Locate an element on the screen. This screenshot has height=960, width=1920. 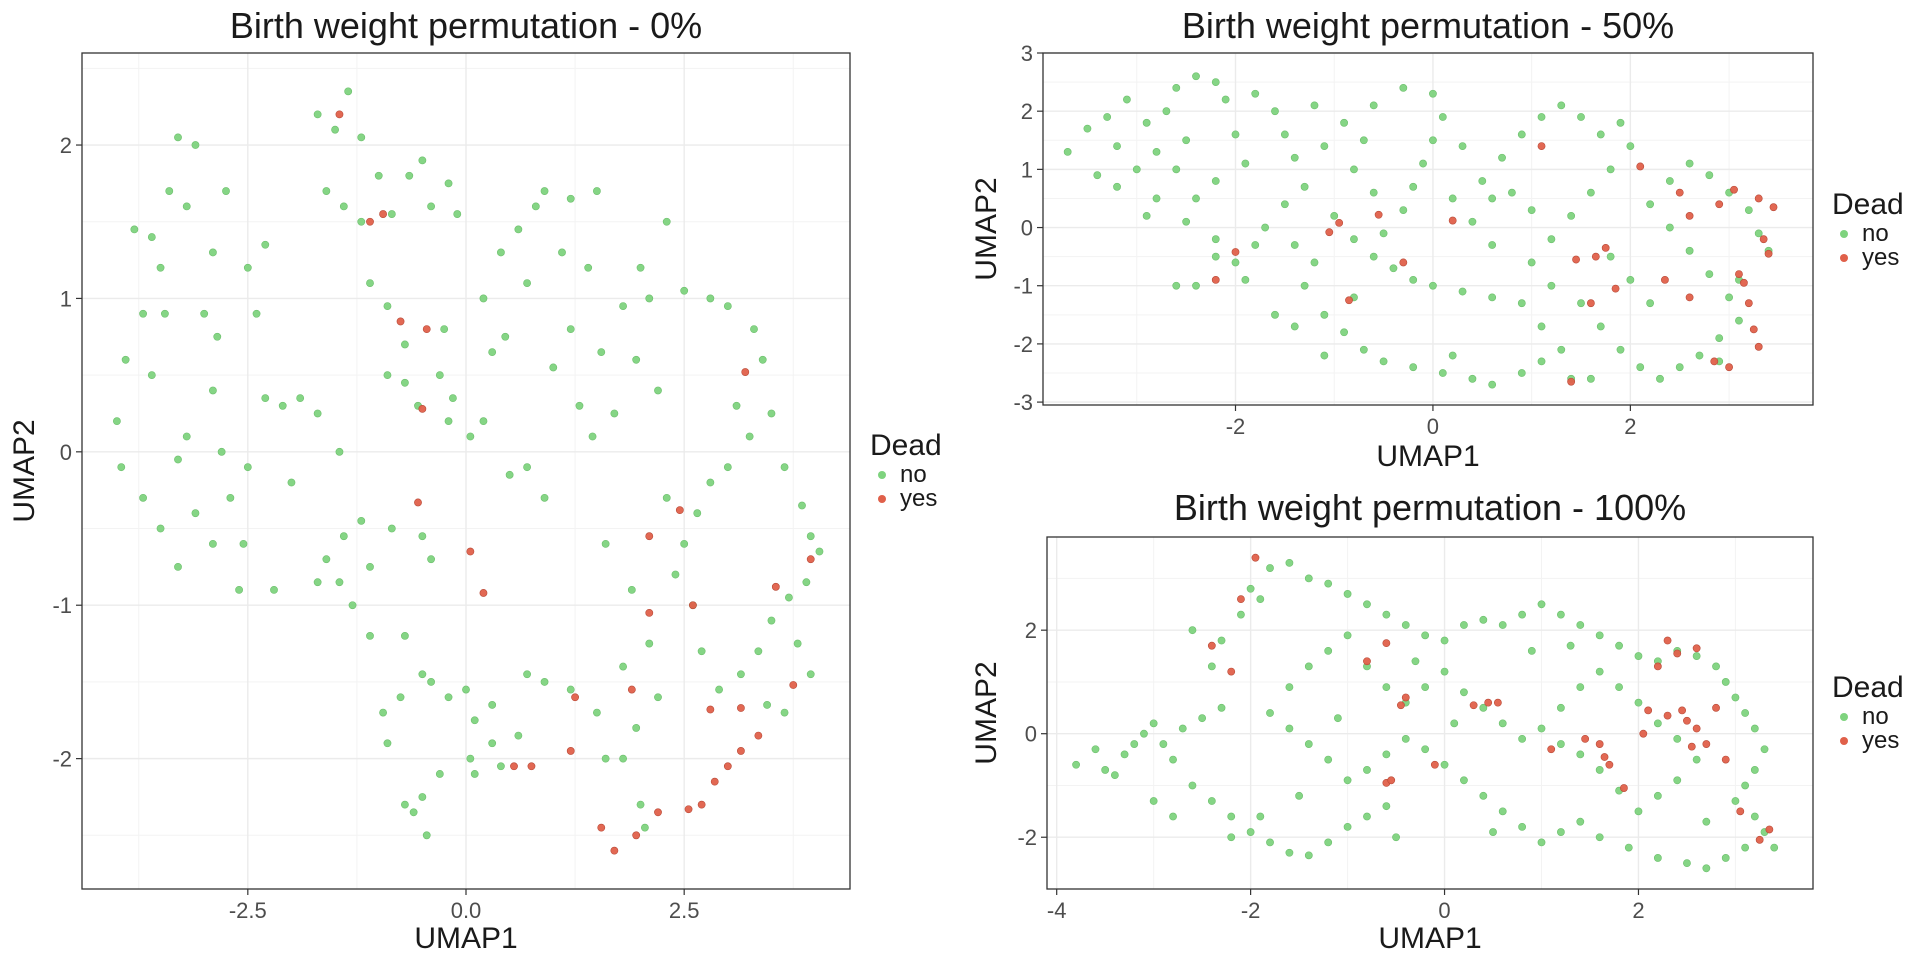
y-tick-label: 3 is located at coordinates (1027, 53).